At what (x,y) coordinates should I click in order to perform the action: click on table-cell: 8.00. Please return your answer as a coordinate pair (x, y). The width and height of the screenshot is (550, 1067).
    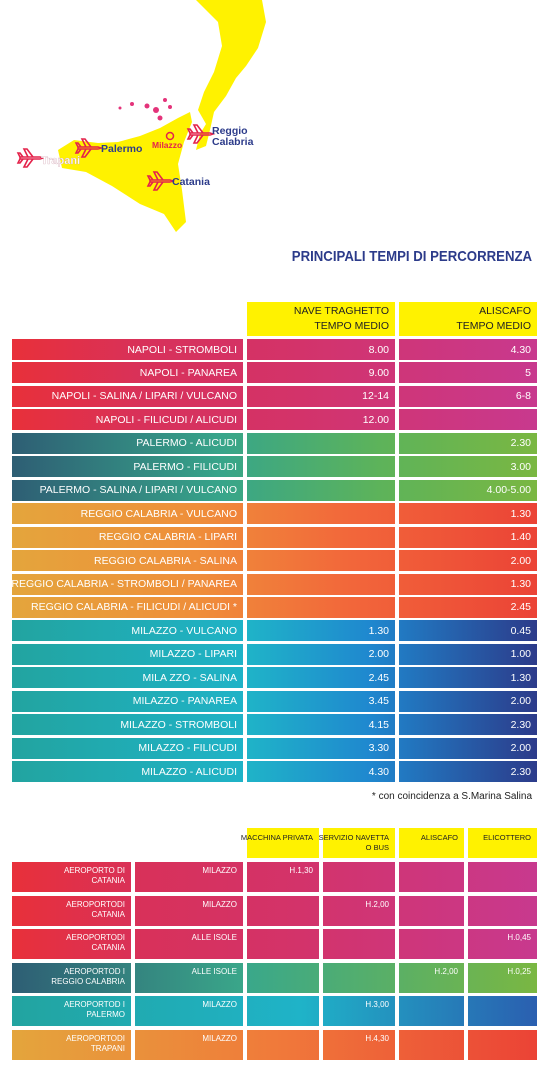
    Looking at the image, I should click on (321, 349).